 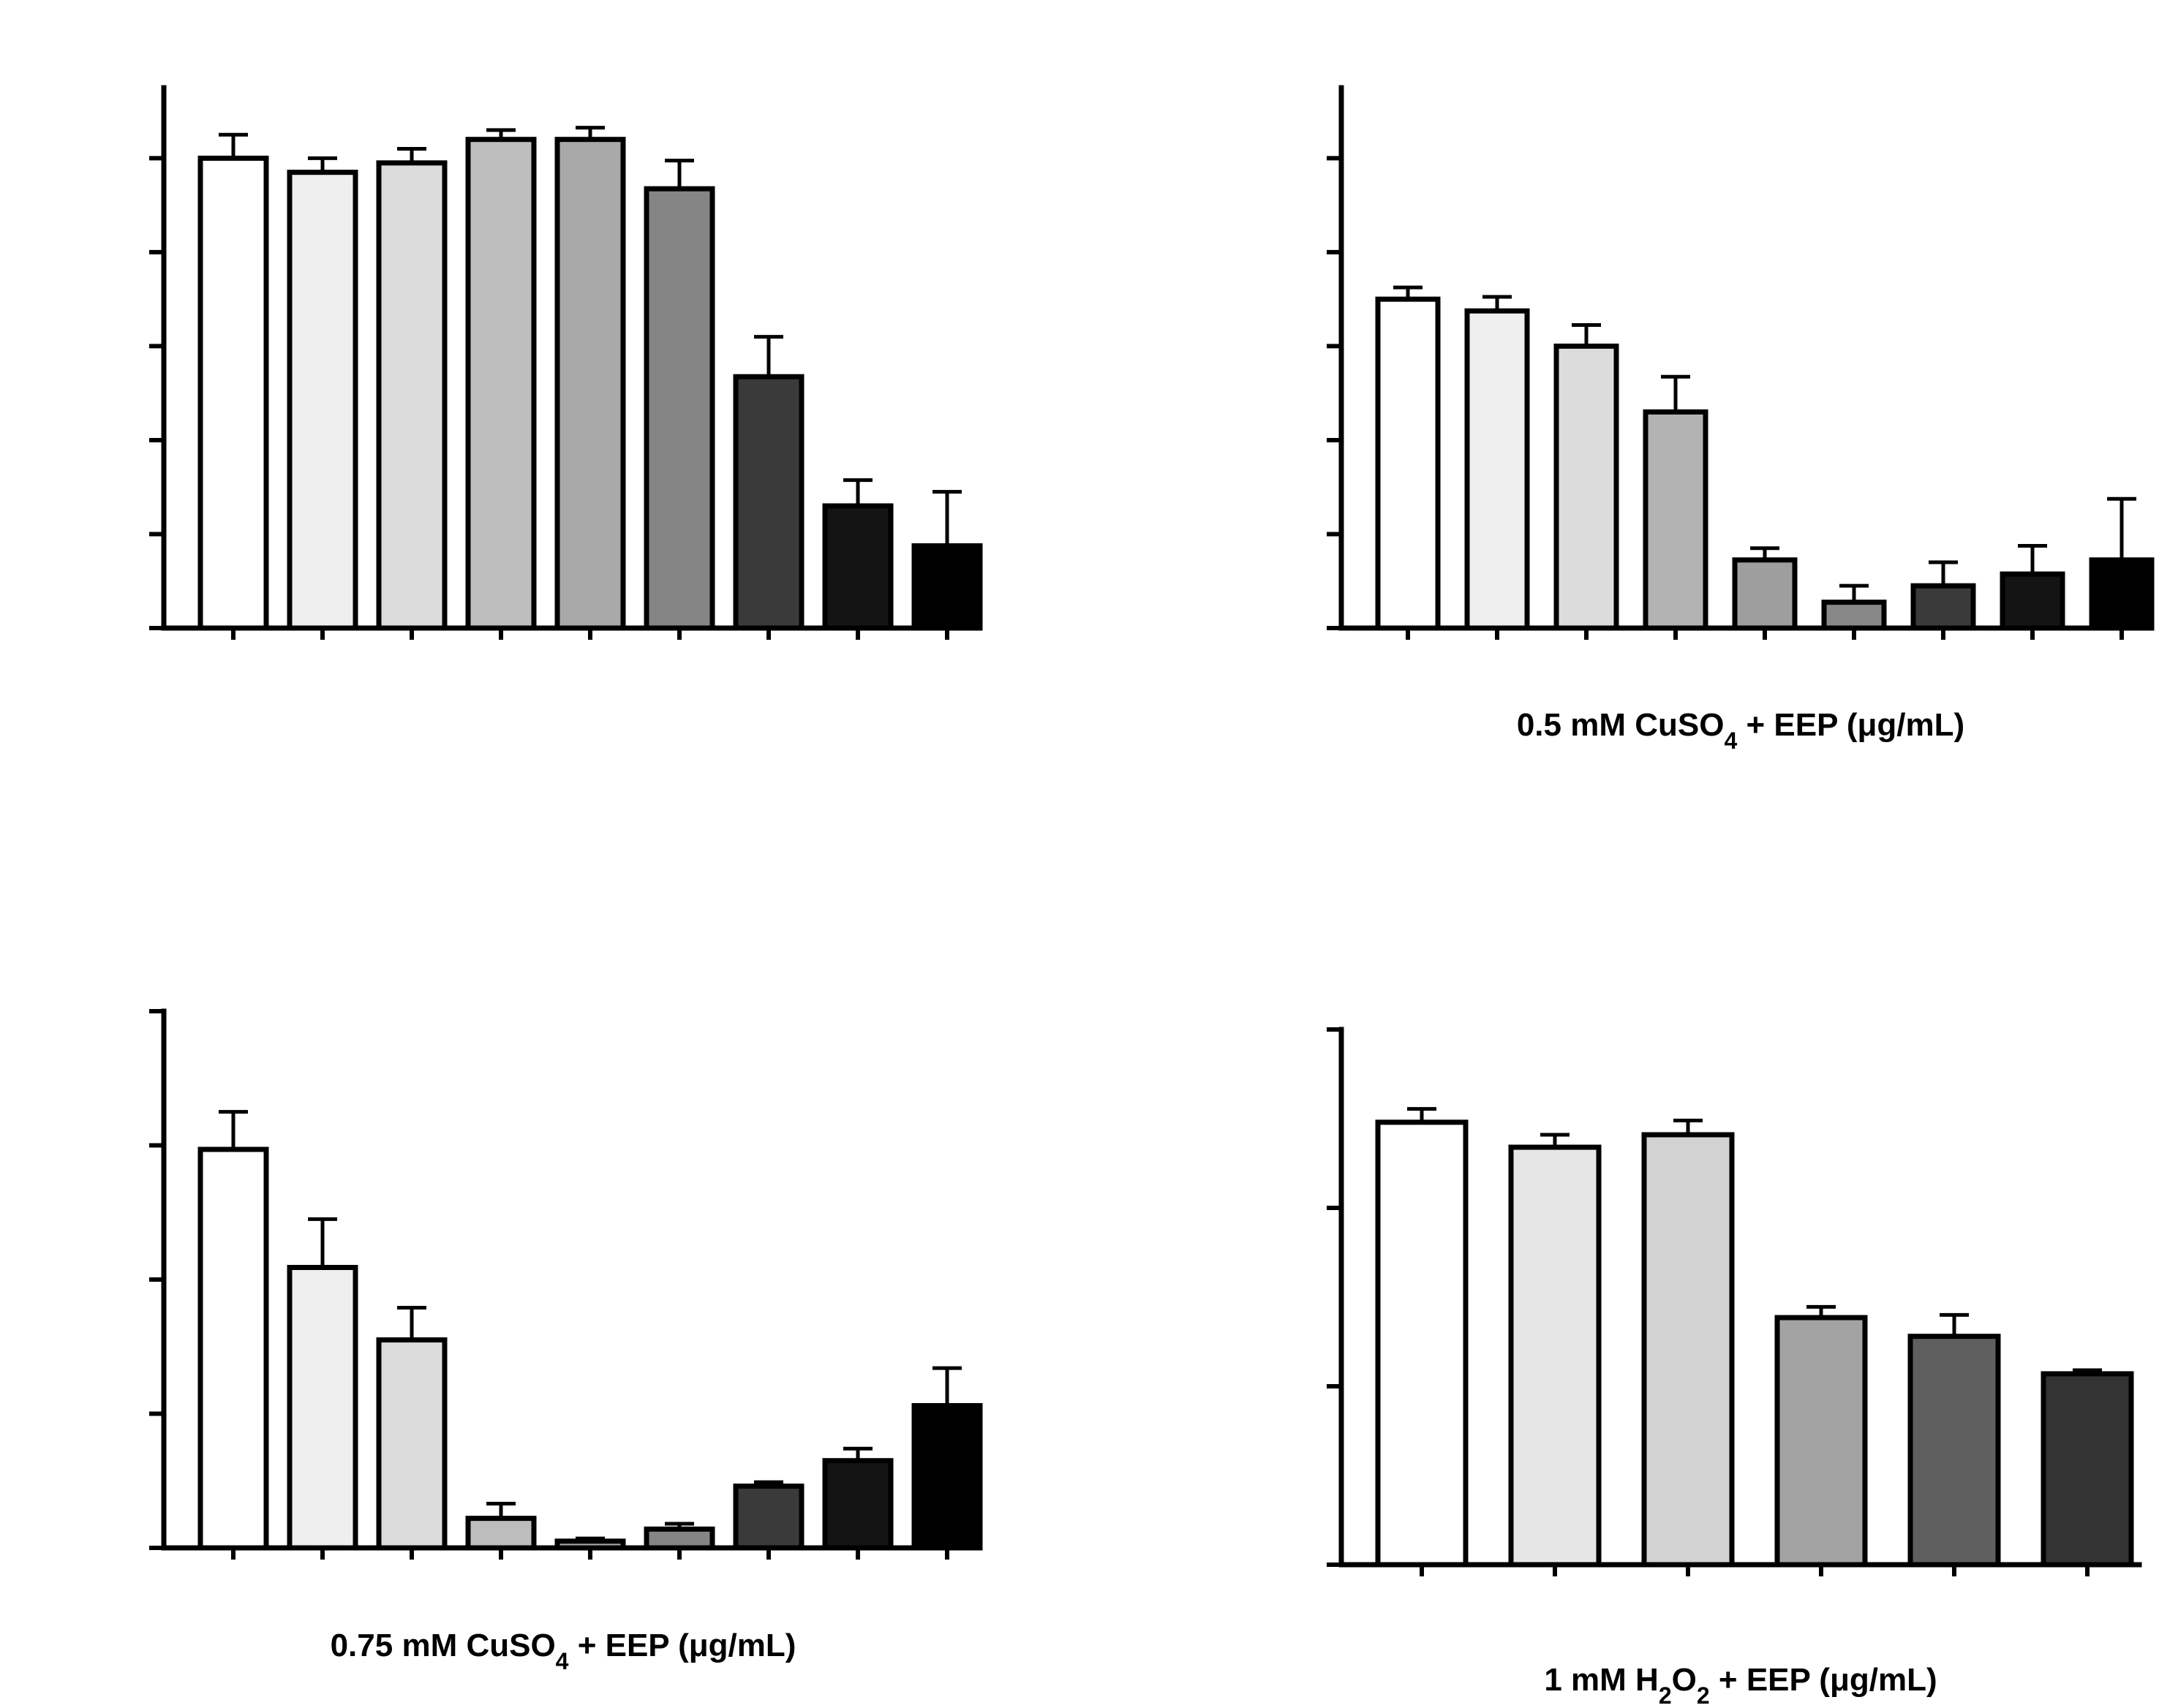 I want to click on x-axis-title-part: O, so click(x=1685, y=1680).